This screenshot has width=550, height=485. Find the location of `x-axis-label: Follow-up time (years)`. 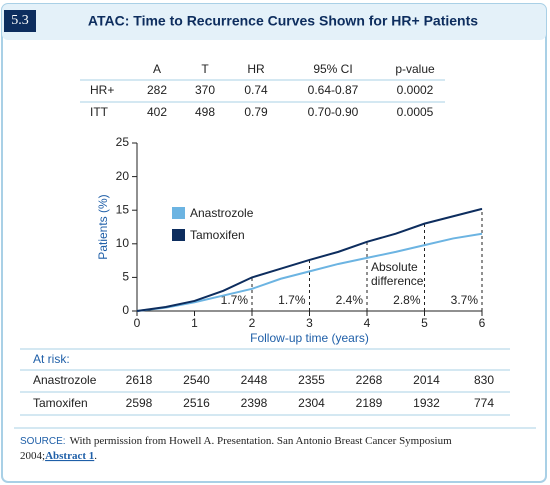

x-axis-label: Follow-up time (years) is located at coordinates (309, 338).